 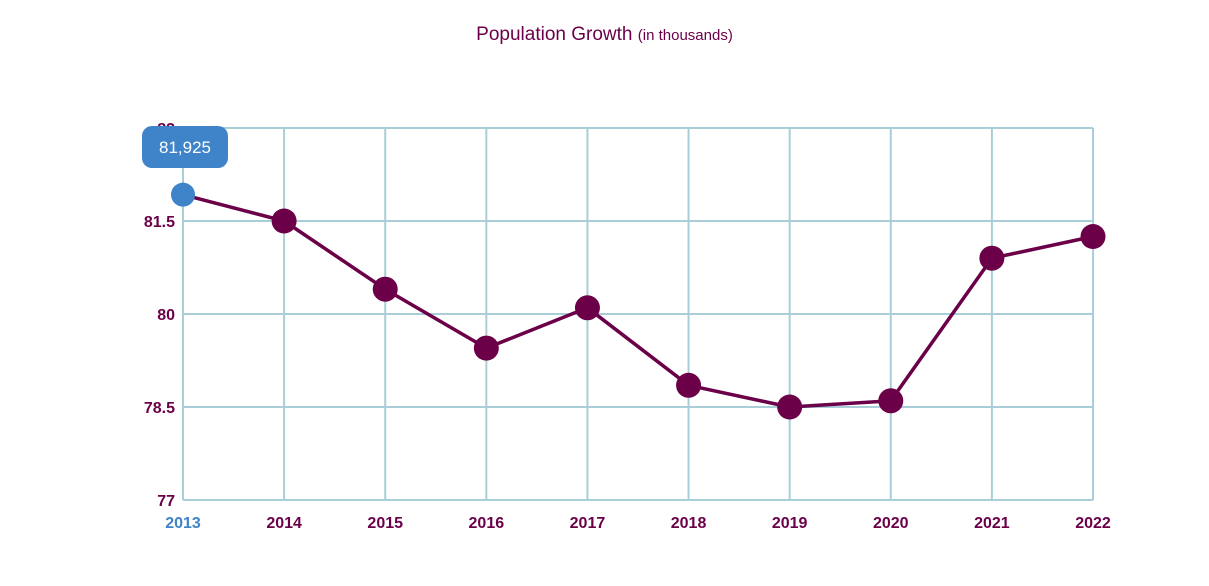 I want to click on tooltip: 81,925, so click(x=185, y=147).